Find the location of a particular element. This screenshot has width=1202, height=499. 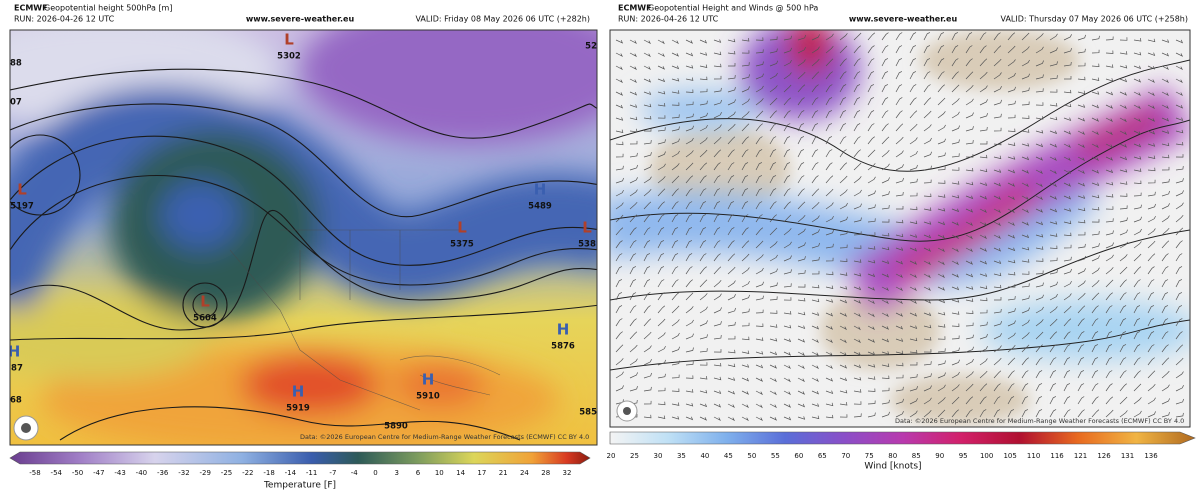

colorbar-tick-label: -7 is located at coordinates (332, 473).